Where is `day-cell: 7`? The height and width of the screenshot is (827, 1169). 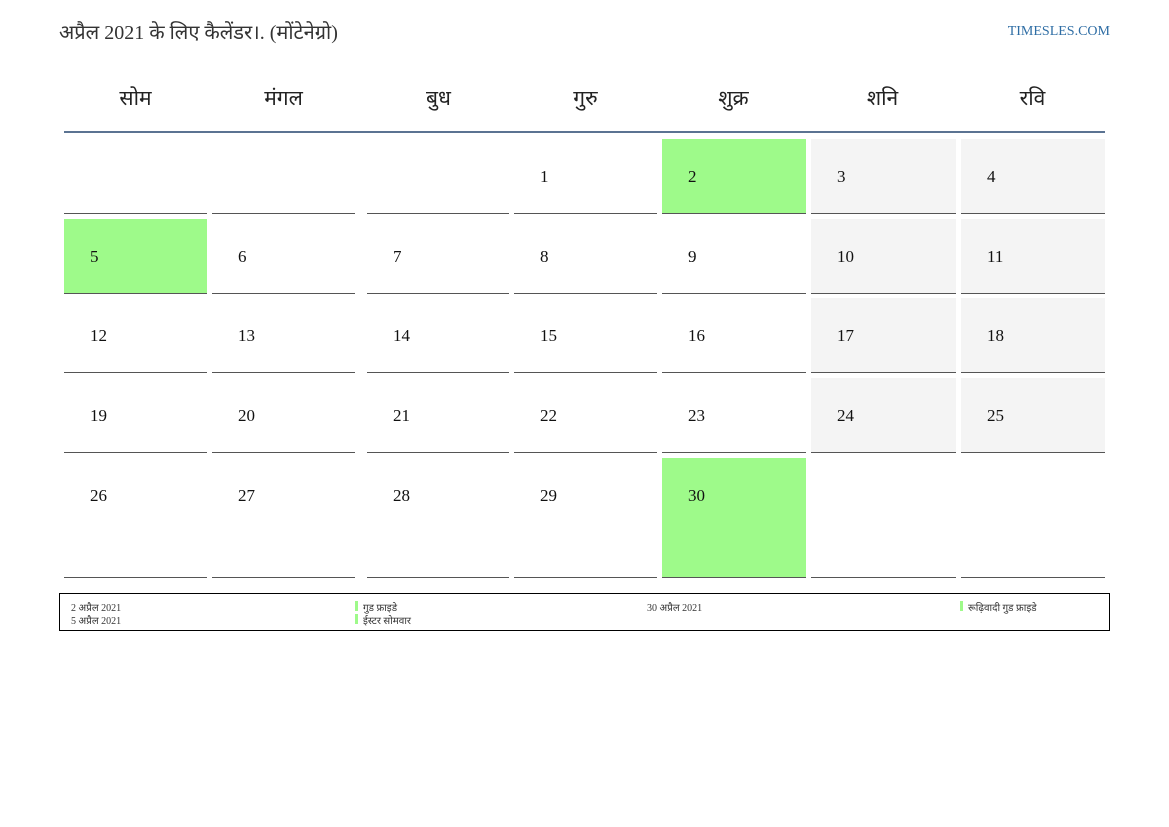
day-cell: 7 is located at coordinates (438, 256).